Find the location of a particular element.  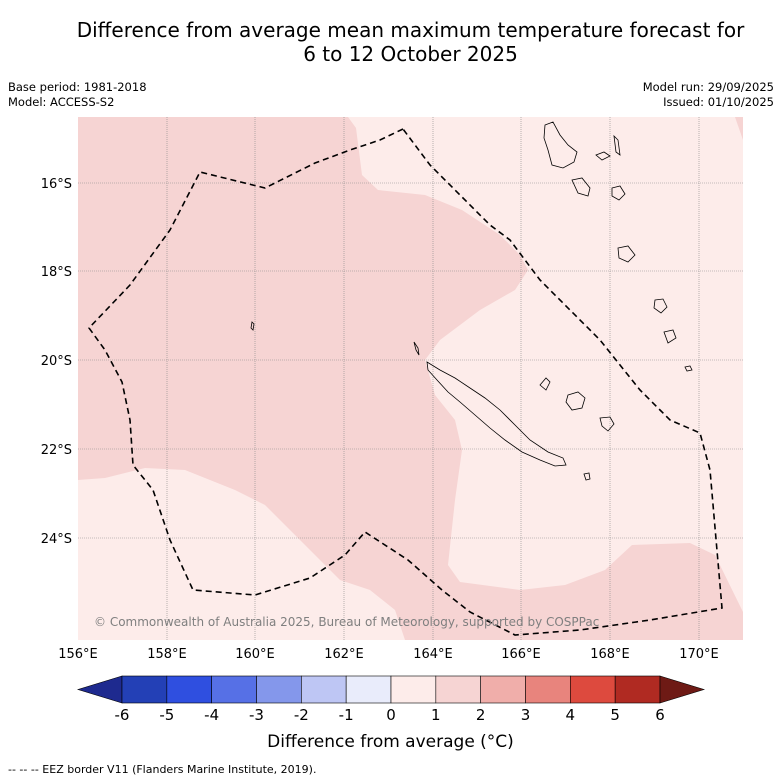

loyalty-islands-mare is located at coordinates (607, 424).